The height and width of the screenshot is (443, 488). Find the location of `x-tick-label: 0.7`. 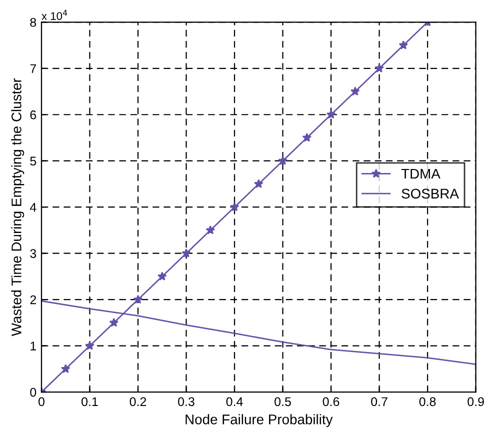

x-tick-label: 0.7 is located at coordinates (379, 401).